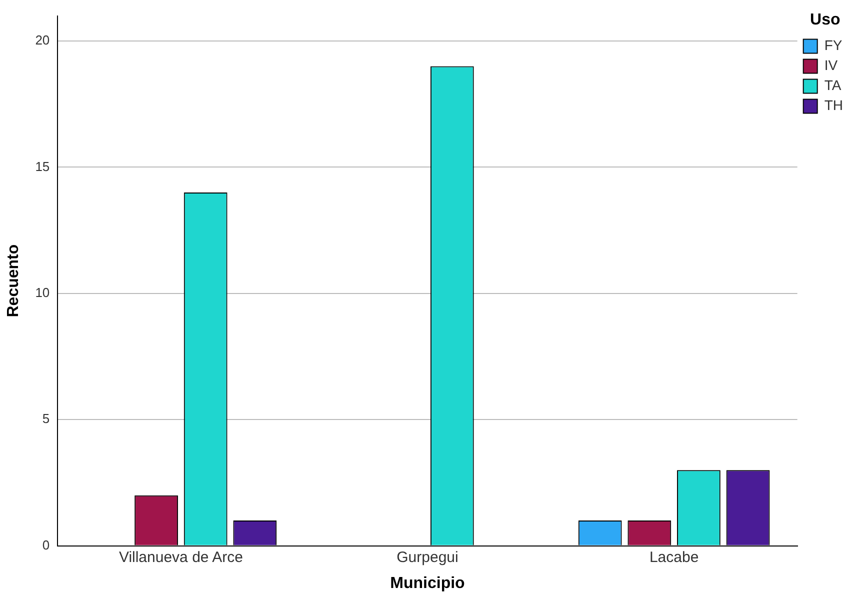 The width and height of the screenshot is (857, 597). I want to click on x-tick-label: Gurpegui, so click(427, 557).